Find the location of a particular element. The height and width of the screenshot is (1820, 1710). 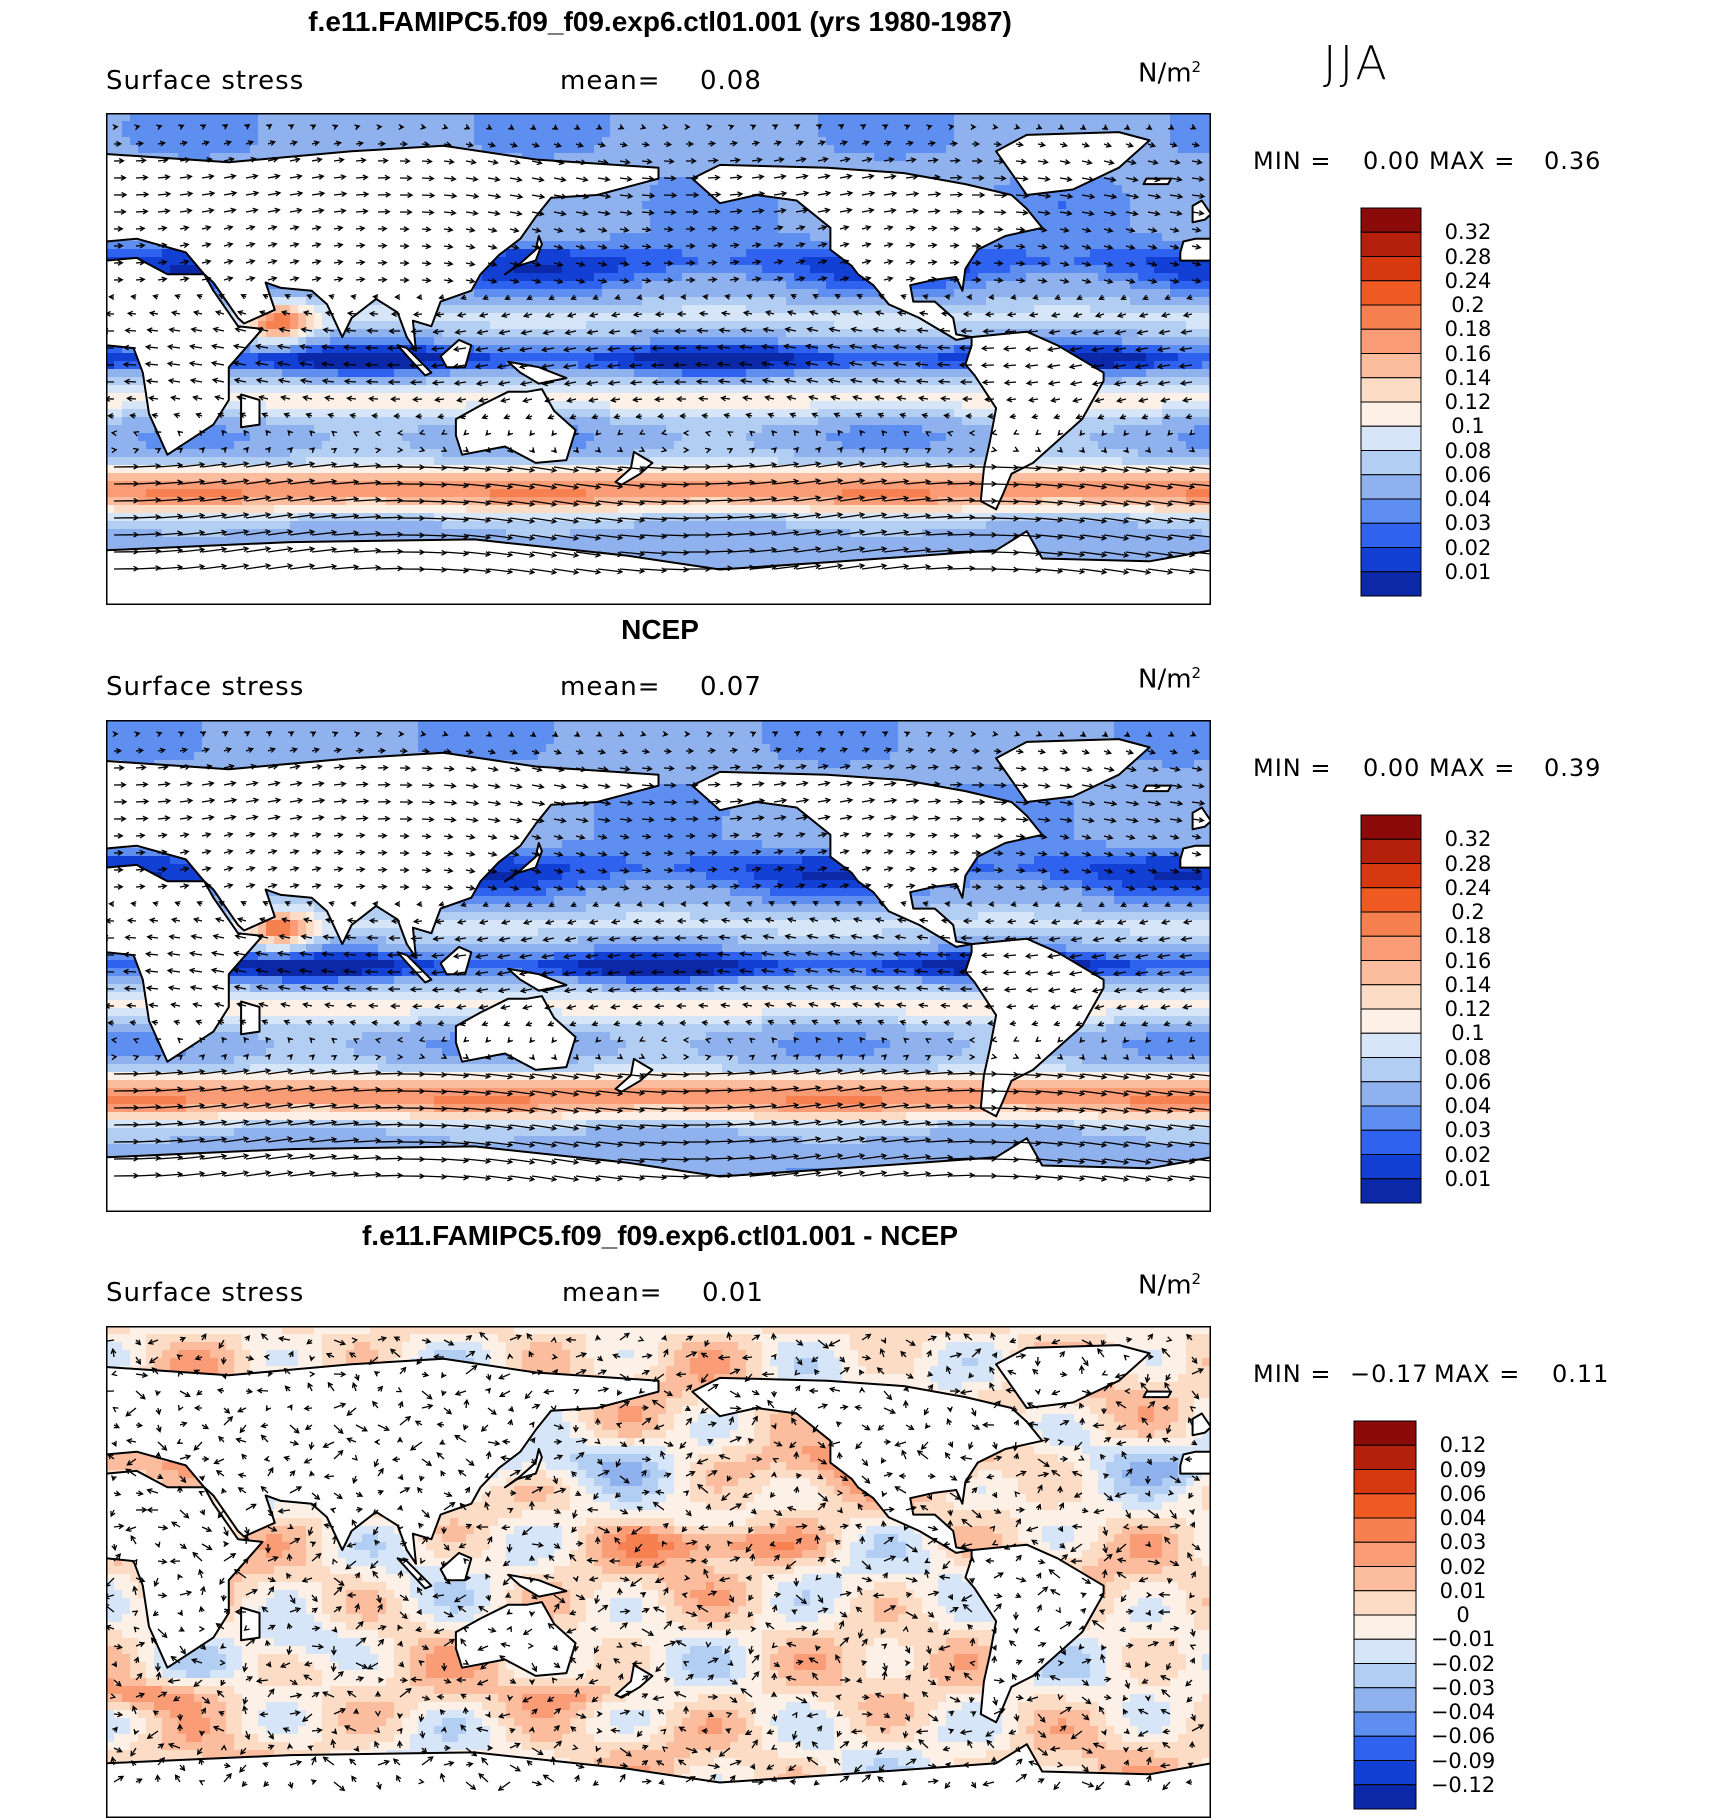

mean-value: 0.08 is located at coordinates (731, 81).